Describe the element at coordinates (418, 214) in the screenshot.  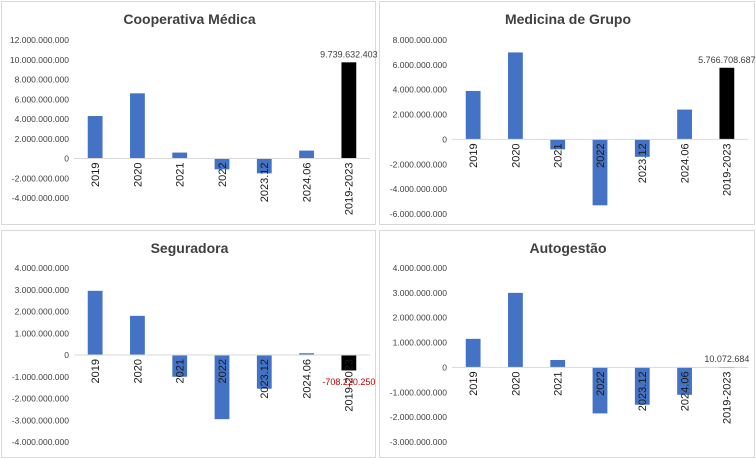
I see `y-tick-label: -6.000.000.000` at that location.